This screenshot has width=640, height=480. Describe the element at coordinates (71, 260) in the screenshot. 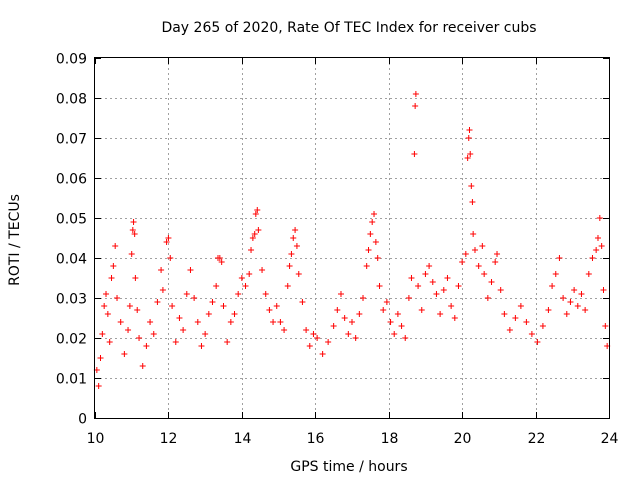

I see `y-tick-label: 0.04` at that location.